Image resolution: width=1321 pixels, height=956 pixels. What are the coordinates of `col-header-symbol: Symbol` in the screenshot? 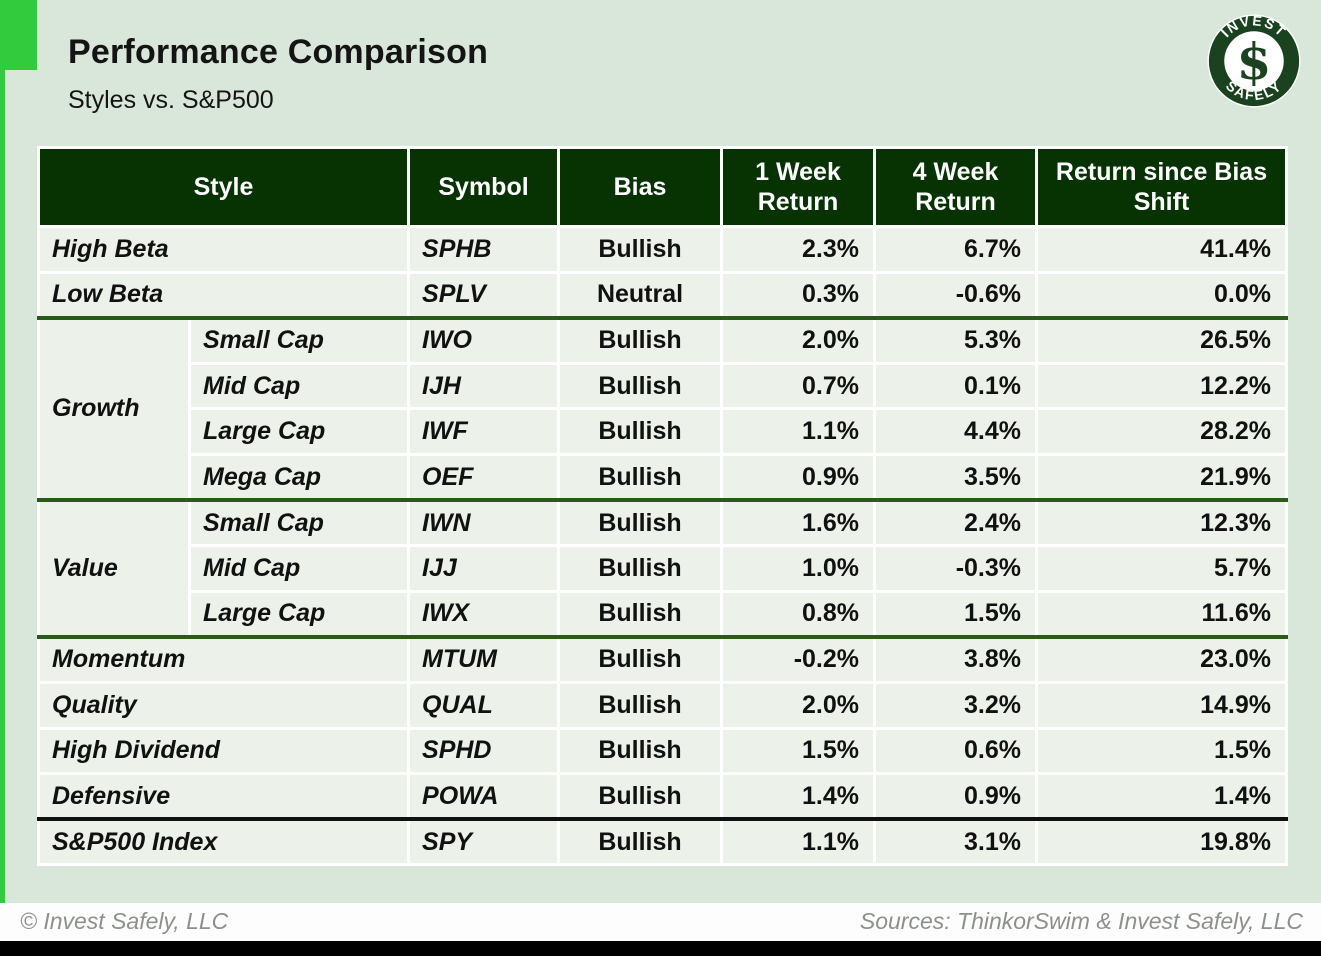 It's located at (484, 187).